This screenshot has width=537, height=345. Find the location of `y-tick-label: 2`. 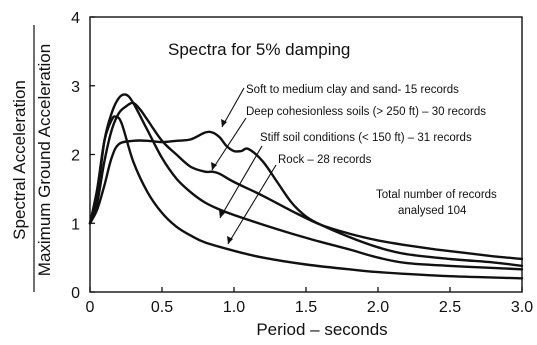

y-tick-label: 2 is located at coordinates (75, 156).